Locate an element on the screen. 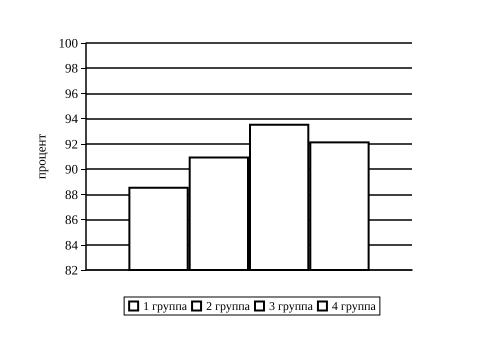 This screenshot has height=351, width=504. y-axis-title: процент is located at coordinates (41, 157).